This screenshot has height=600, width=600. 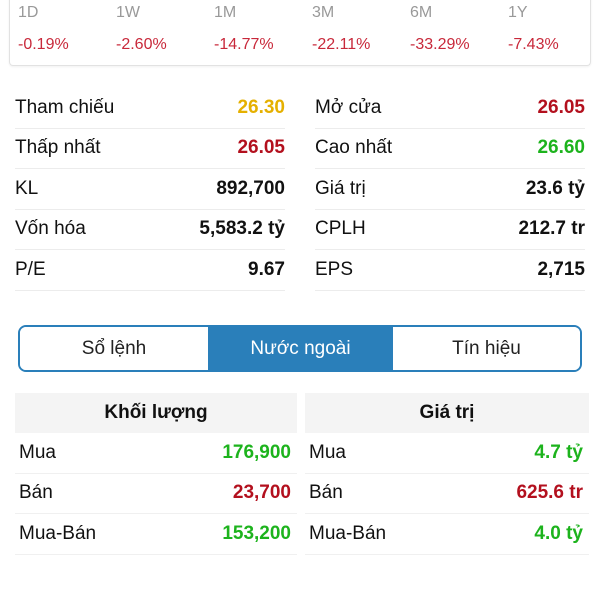 What do you see at coordinates (486, 348) in the screenshot?
I see `tab-2: Tín hiệu` at bounding box center [486, 348].